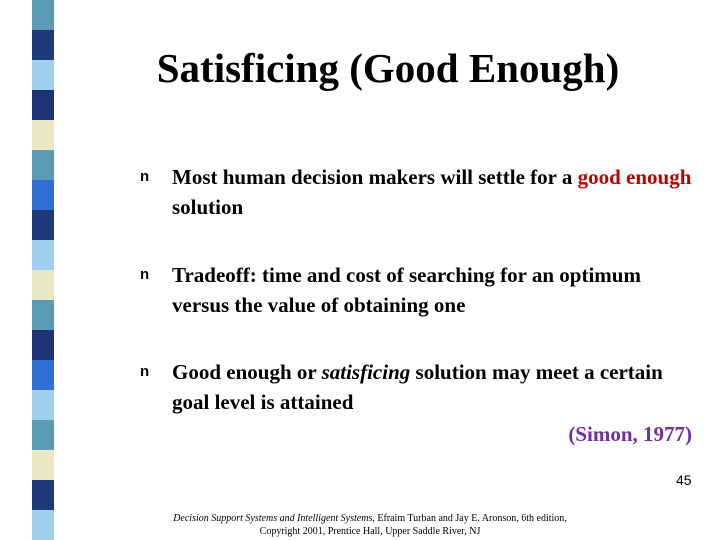 The width and height of the screenshot is (720, 540). Describe the element at coordinates (366, 372) in the screenshot. I see `text-run: satisficing` at that location.